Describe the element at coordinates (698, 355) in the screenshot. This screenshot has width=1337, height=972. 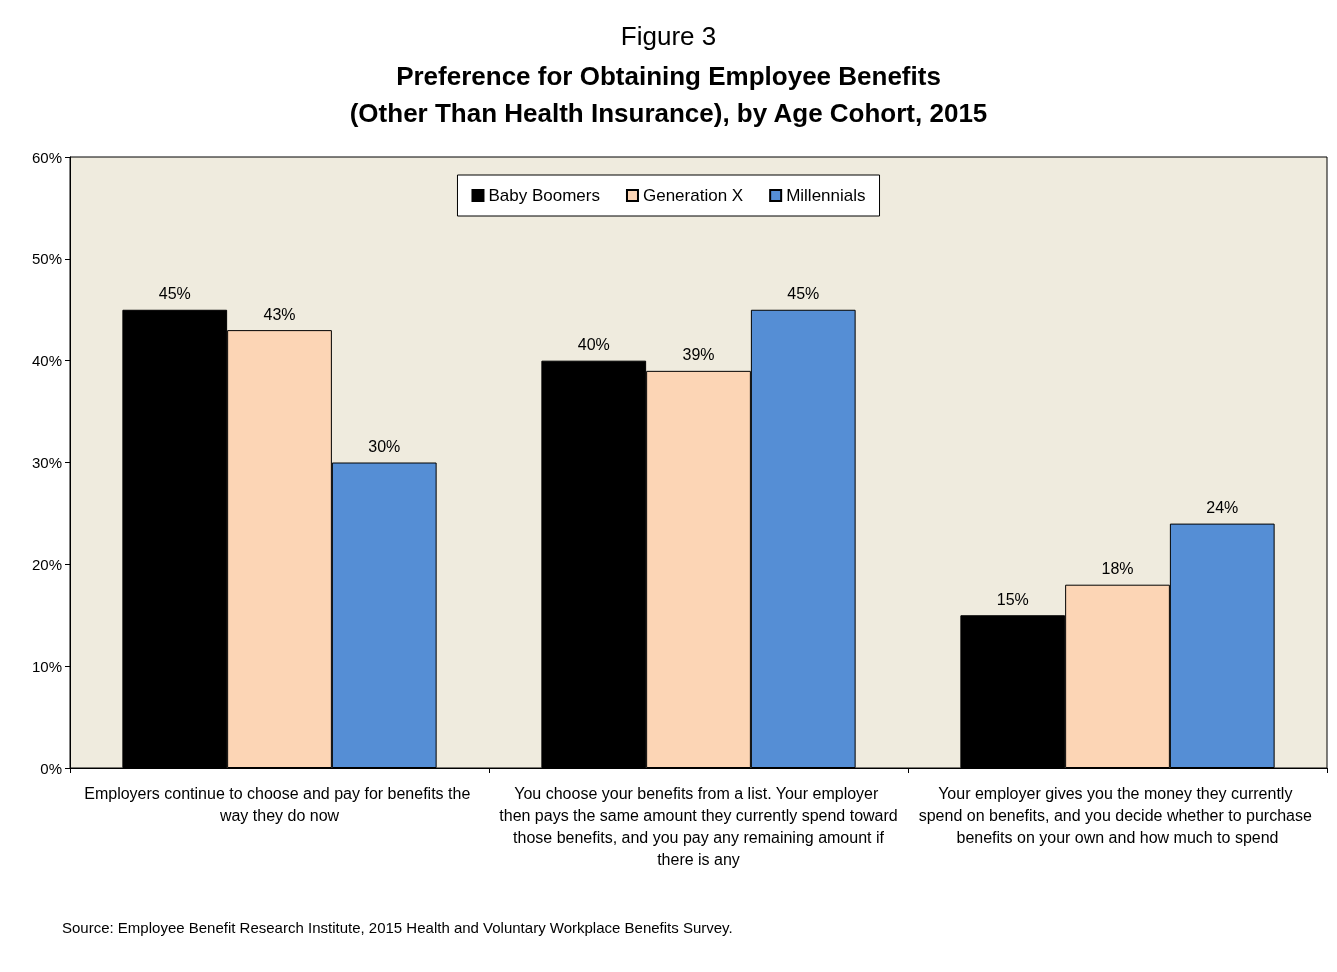
I see `data-label: 39%` at that location.